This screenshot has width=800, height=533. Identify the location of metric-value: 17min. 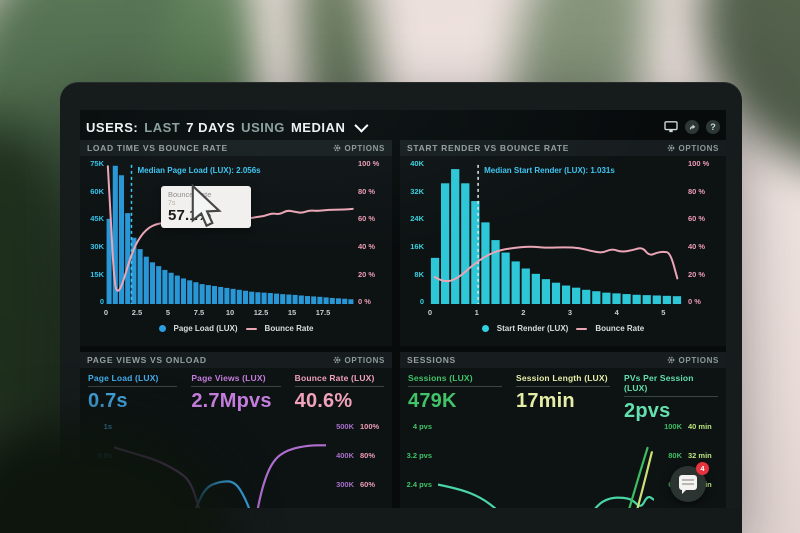
(545, 401).